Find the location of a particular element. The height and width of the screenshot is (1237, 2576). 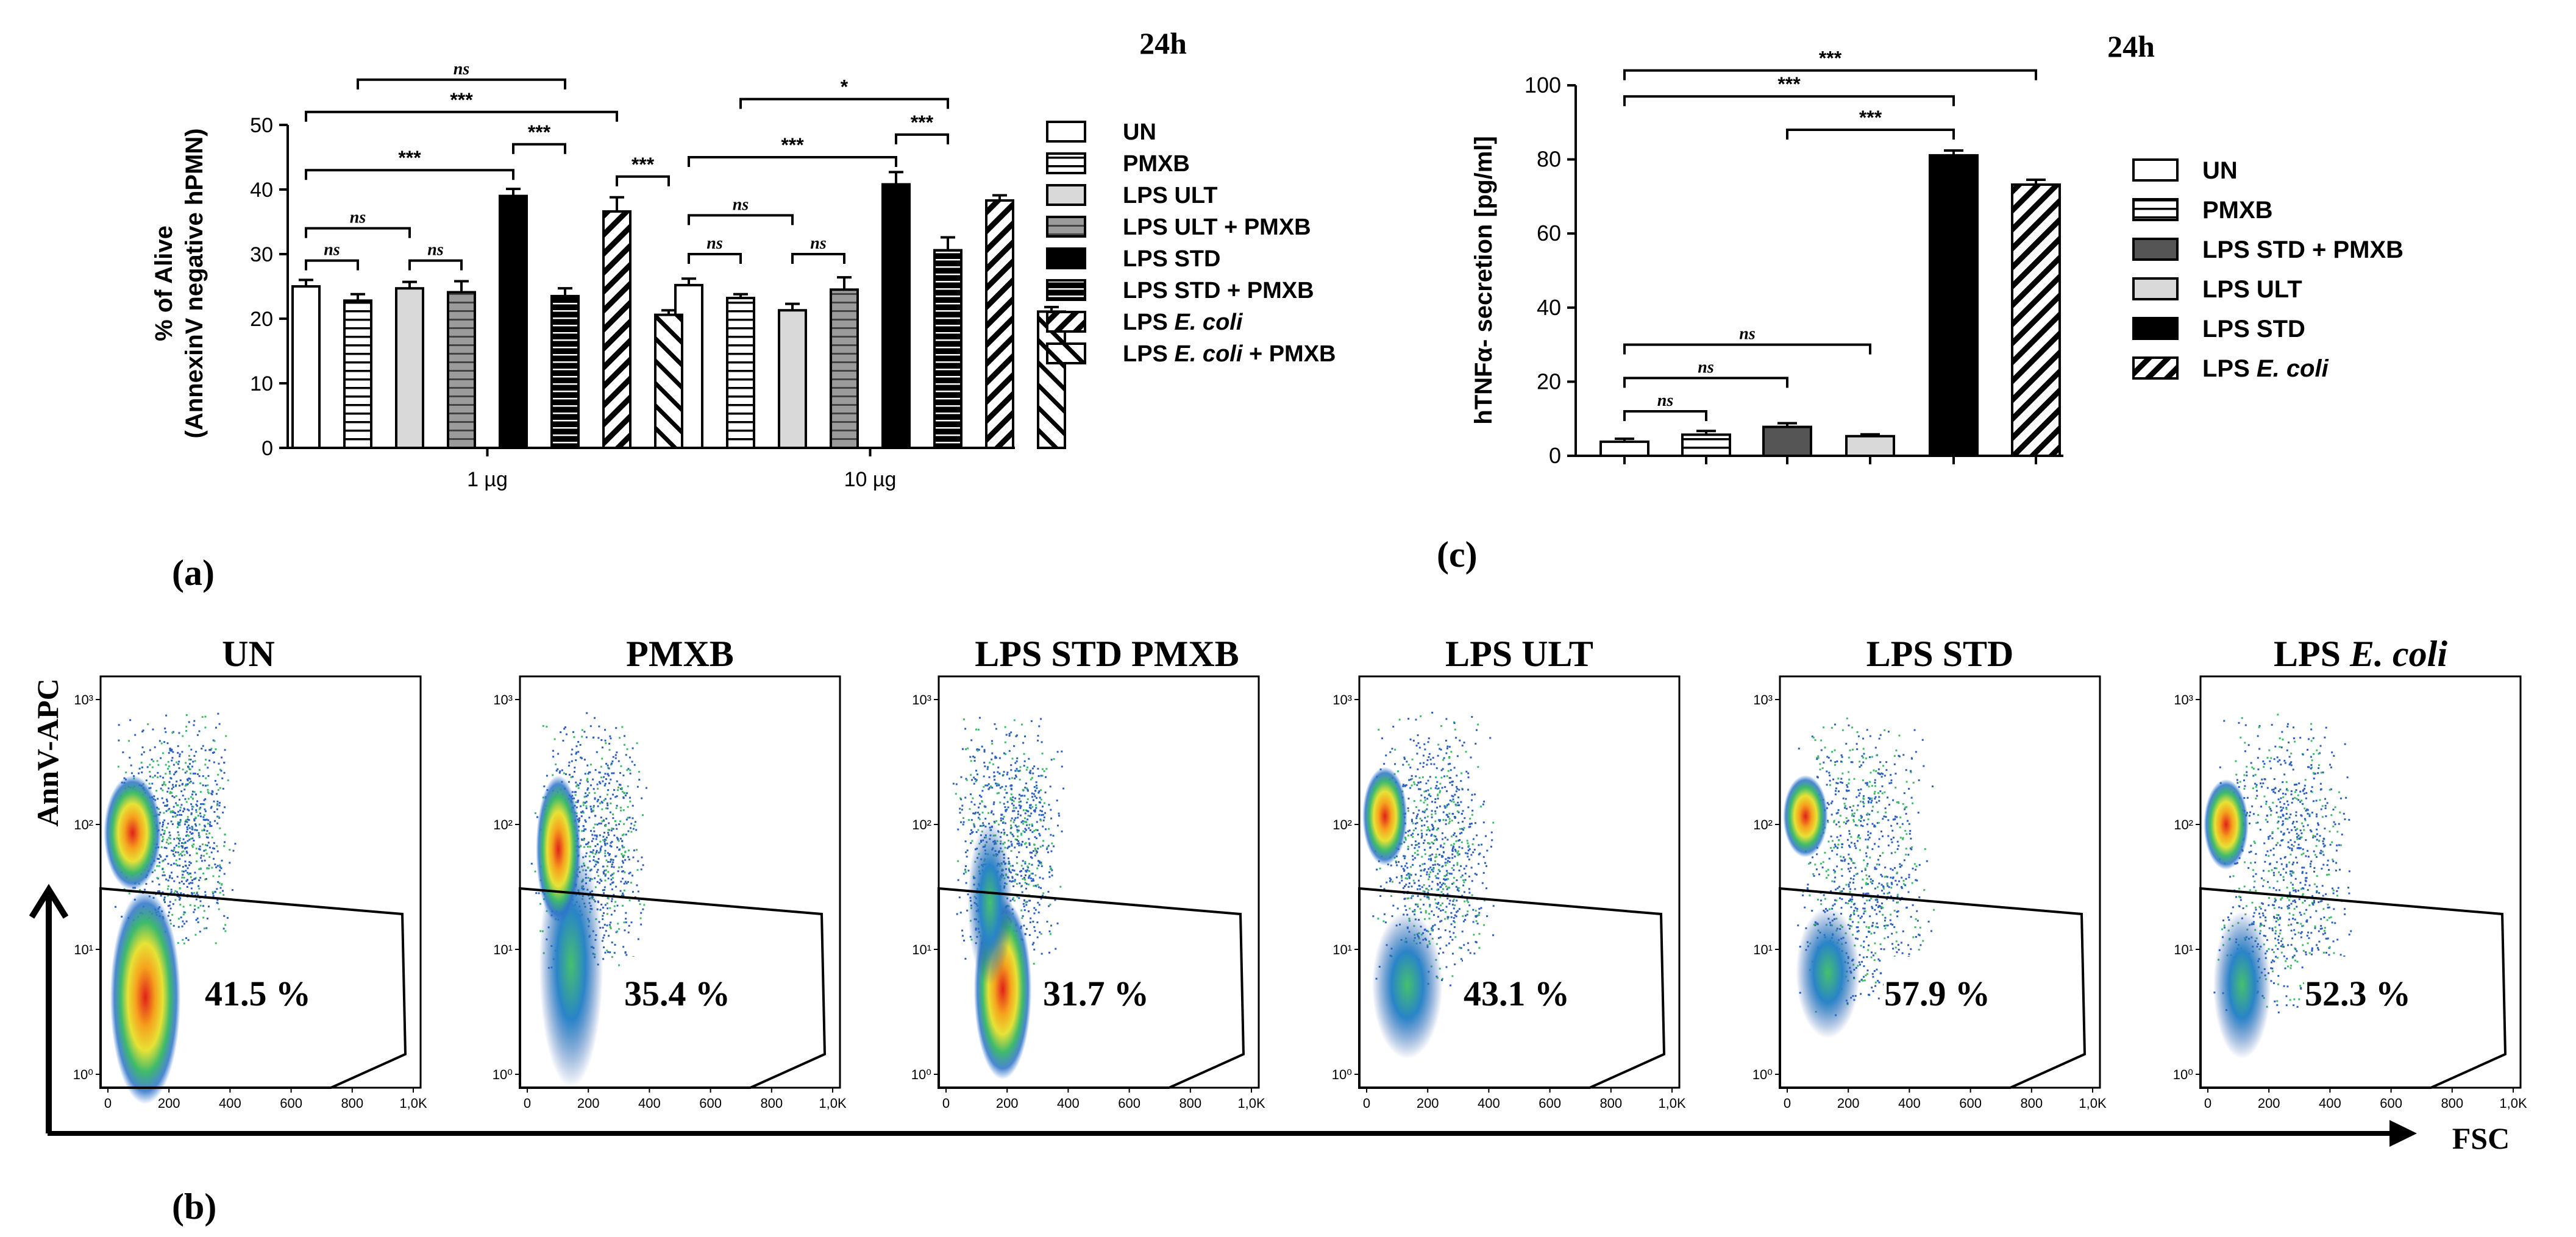

x-tick-label: 400 is located at coordinates (1489, 1103).